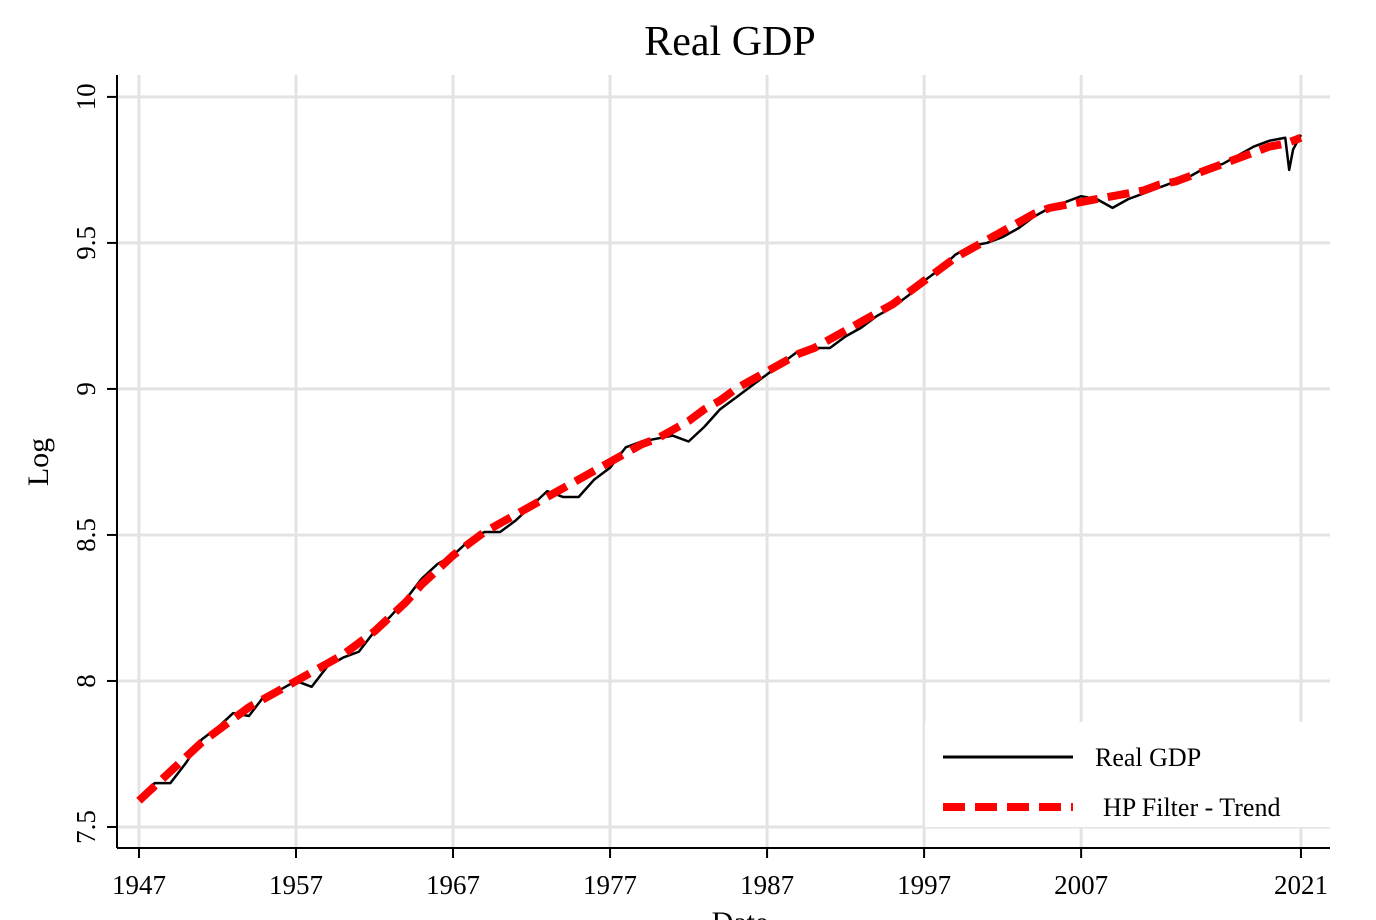 This screenshot has width=1376, height=920. What do you see at coordinates (453, 885) in the screenshot?
I see `x-tick-label: 1967` at bounding box center [453, 885].